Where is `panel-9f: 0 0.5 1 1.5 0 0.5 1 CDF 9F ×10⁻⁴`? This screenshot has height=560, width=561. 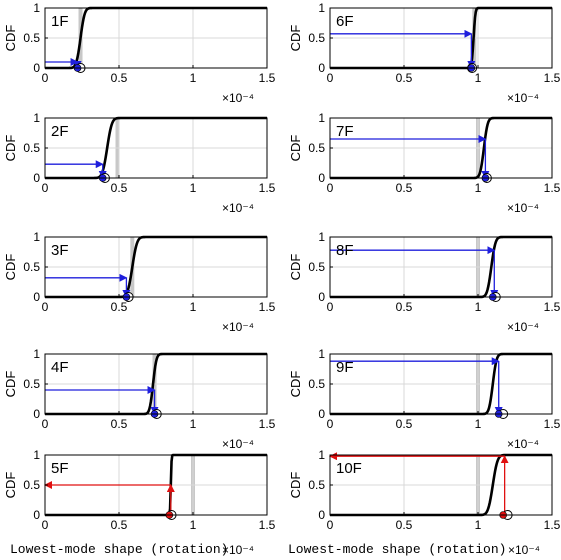
panel-9f: 0 0.5 1 1.5 0 0.5 1 CDF 9F ×10⁻⁴ is located at coordinates (424, 399).